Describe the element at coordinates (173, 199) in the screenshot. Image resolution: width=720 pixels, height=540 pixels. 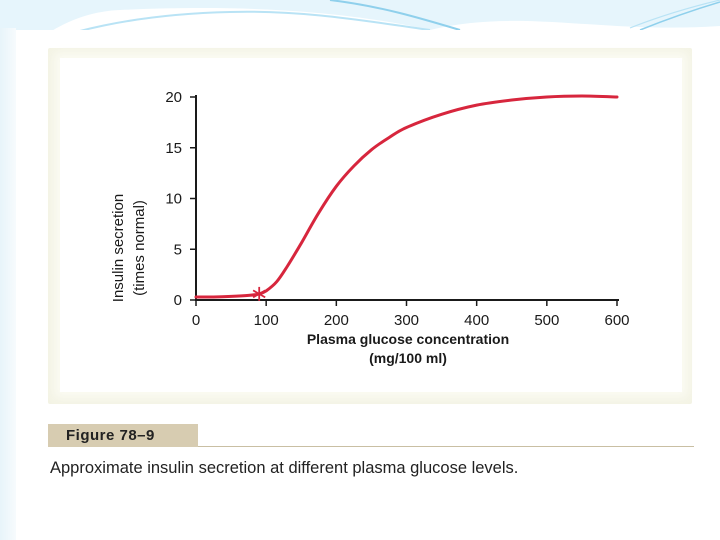
I see `y-tick-label: 10` at that location.